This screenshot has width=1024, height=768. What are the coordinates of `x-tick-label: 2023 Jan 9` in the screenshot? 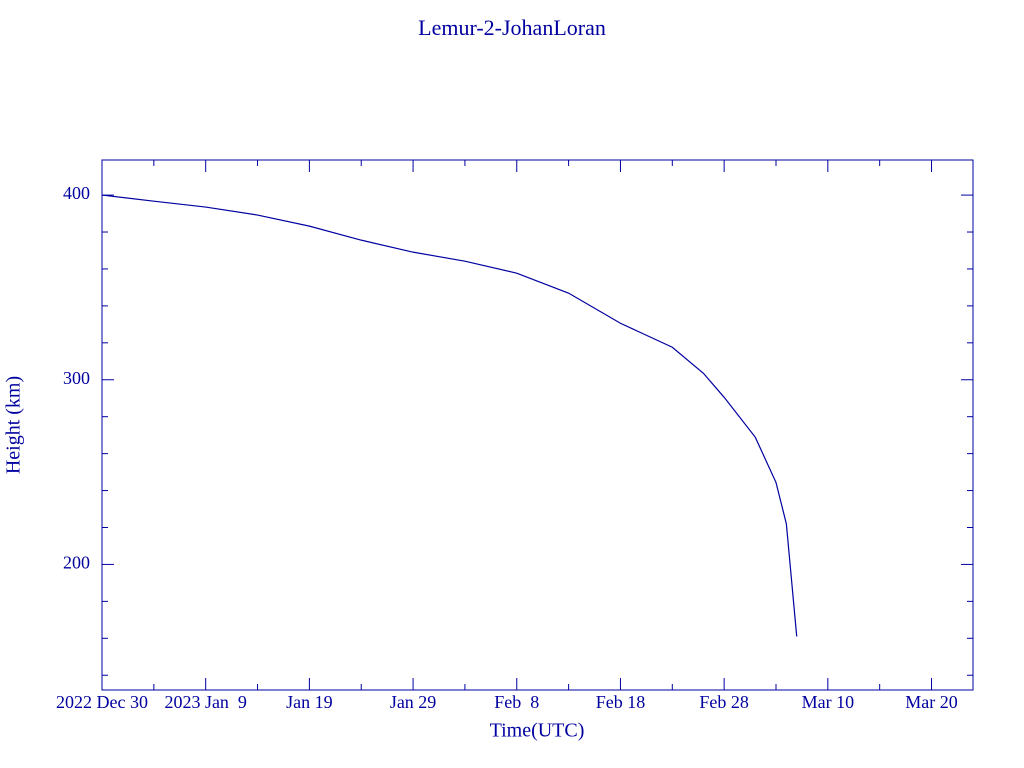 It's located at (205, 702).